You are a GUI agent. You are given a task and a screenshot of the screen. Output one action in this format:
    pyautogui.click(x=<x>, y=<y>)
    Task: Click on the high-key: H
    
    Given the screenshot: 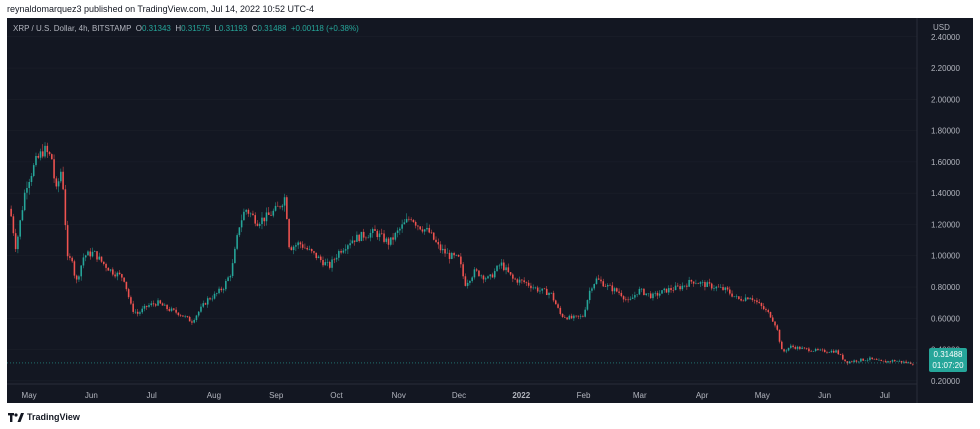 What is the action you would take?
    pyautogui.click(x=178, y=28)
    